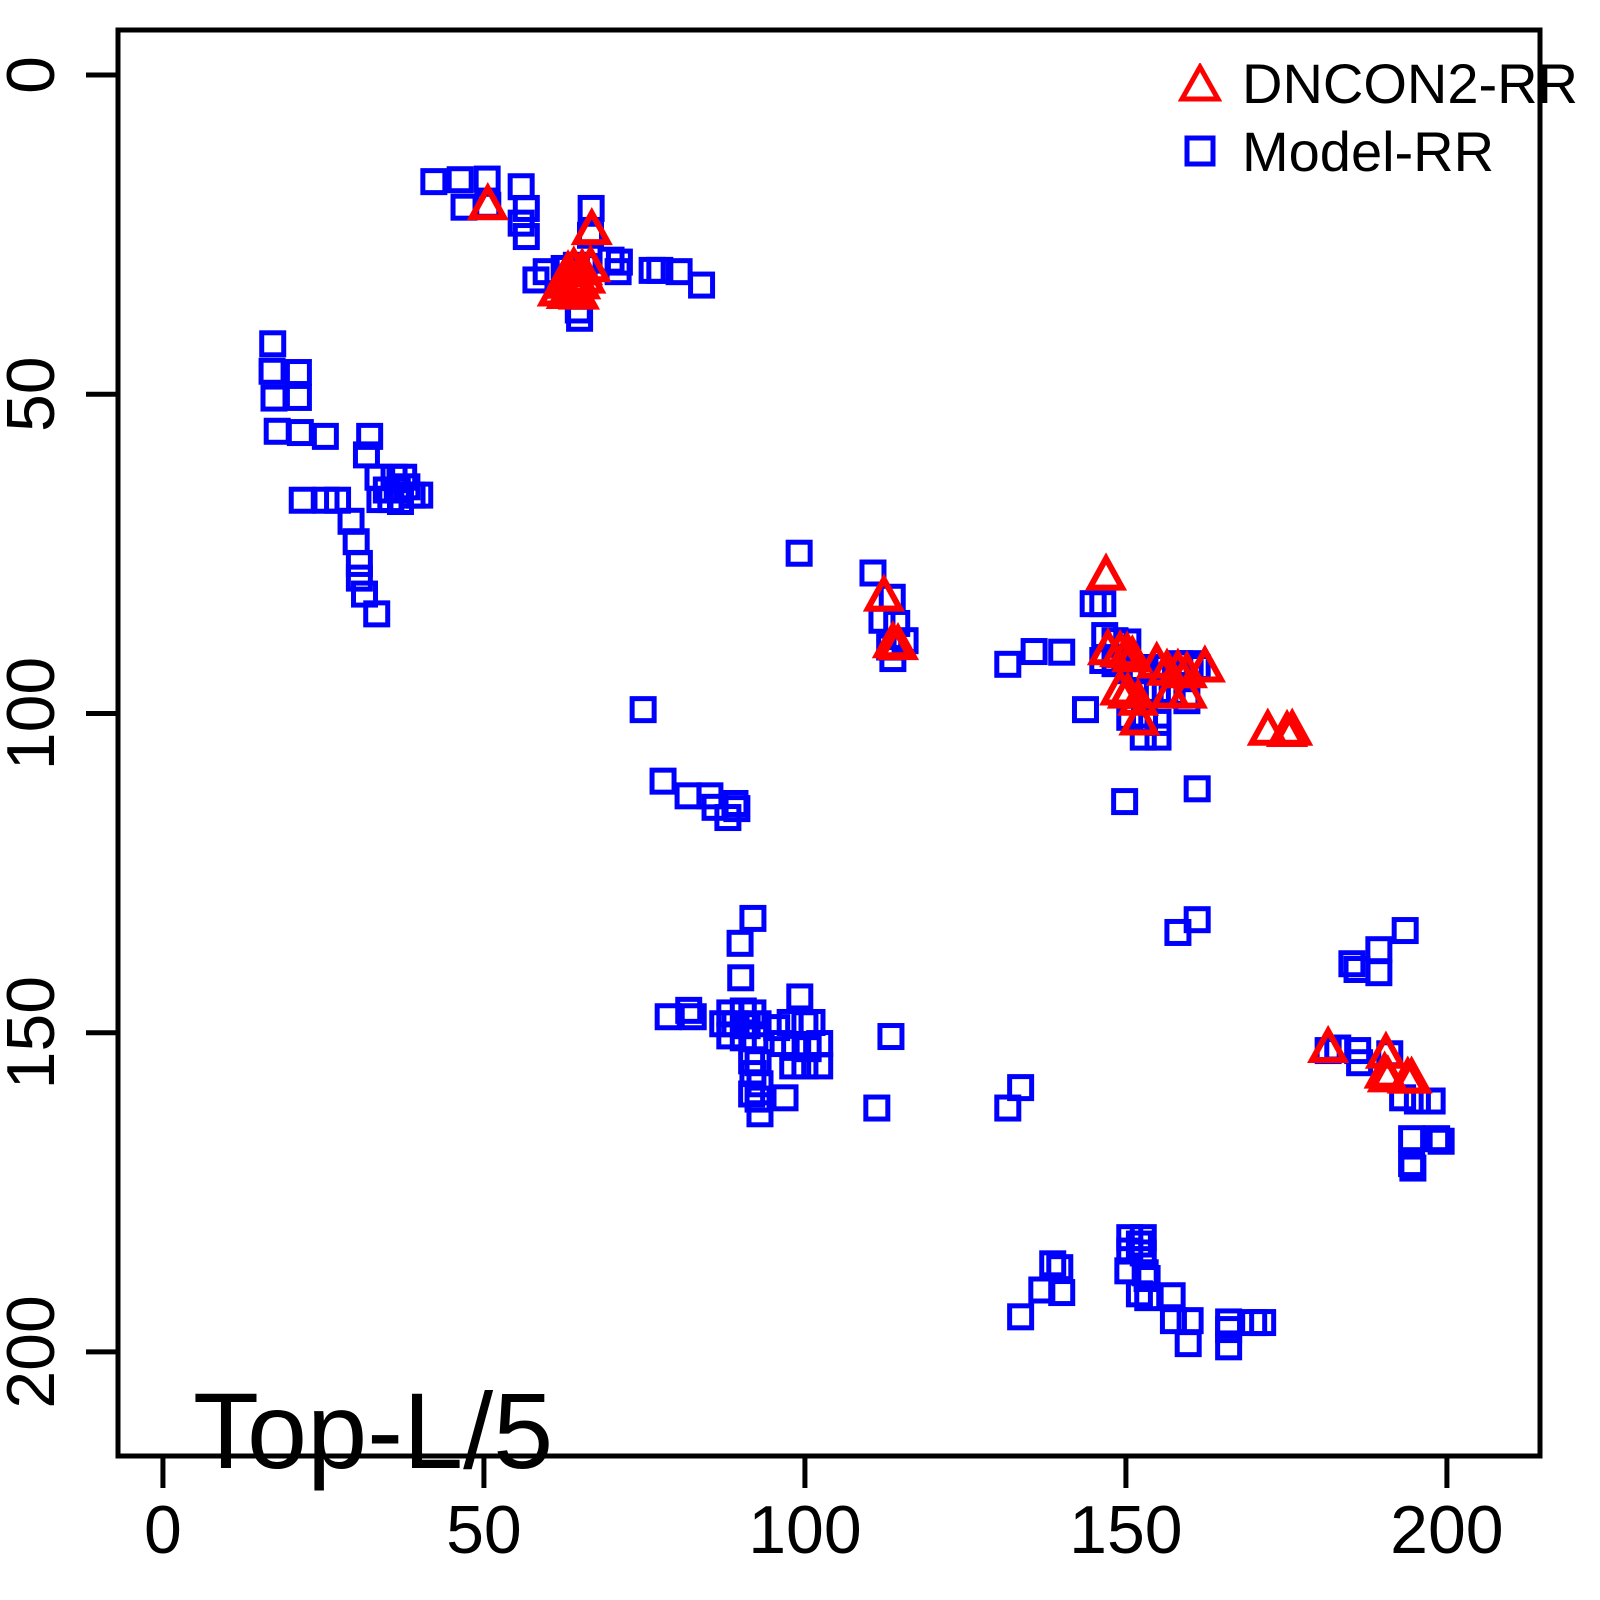 Image resolution: width=1600 pixels, height=1600 pixels. Describe the element at coordinates (34, 1032) in the screenshot. I see `y-tick-label: 150` at that location.